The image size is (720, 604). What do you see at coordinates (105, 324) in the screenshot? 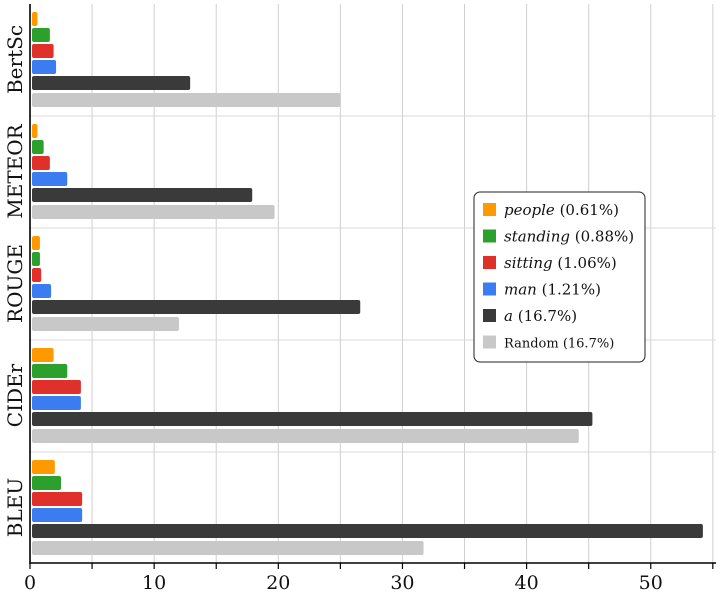
I see `bar-rouge-random` at bounding box center [105, 324].